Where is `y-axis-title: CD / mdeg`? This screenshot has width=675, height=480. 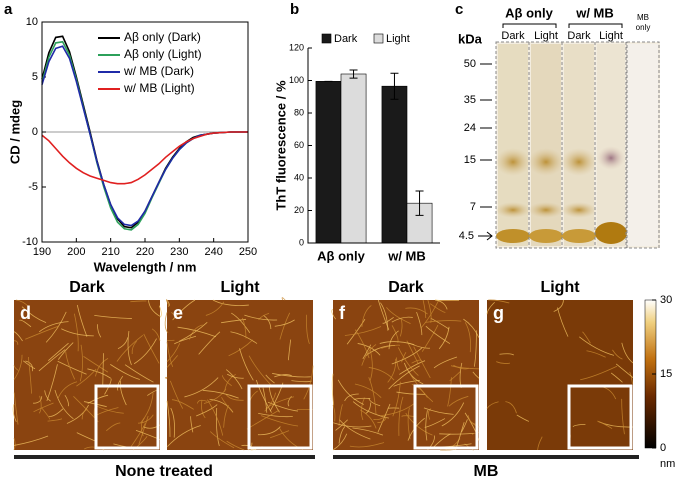
y-axis-title: CD / mdeg is located at coordinates (14, 132).